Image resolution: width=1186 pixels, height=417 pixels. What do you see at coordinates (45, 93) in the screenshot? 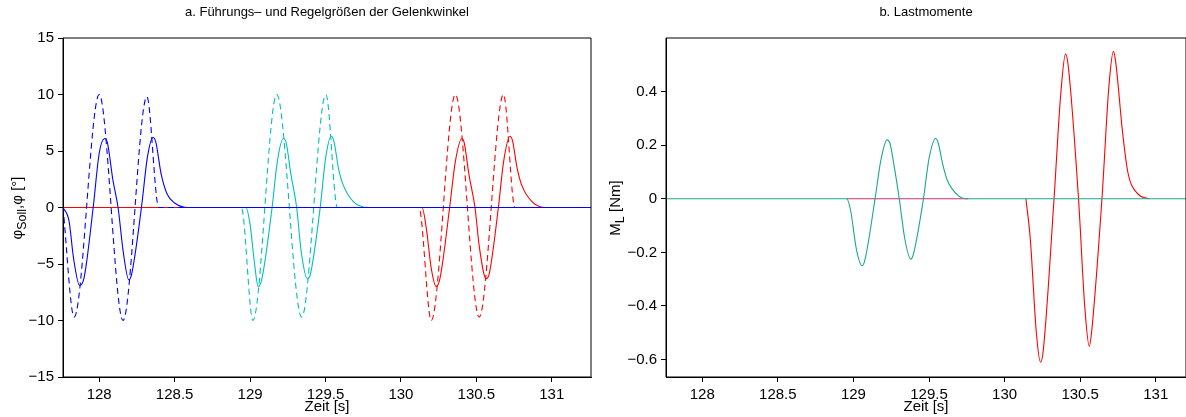
I see `y-tick-label: 10` at bounding box center [45, 93].